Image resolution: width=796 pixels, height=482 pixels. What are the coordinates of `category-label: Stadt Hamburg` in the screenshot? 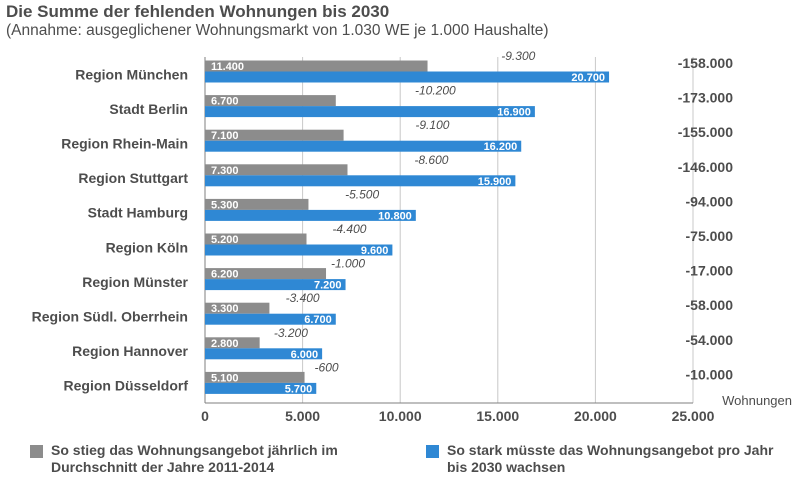 It's located at (138, 213).